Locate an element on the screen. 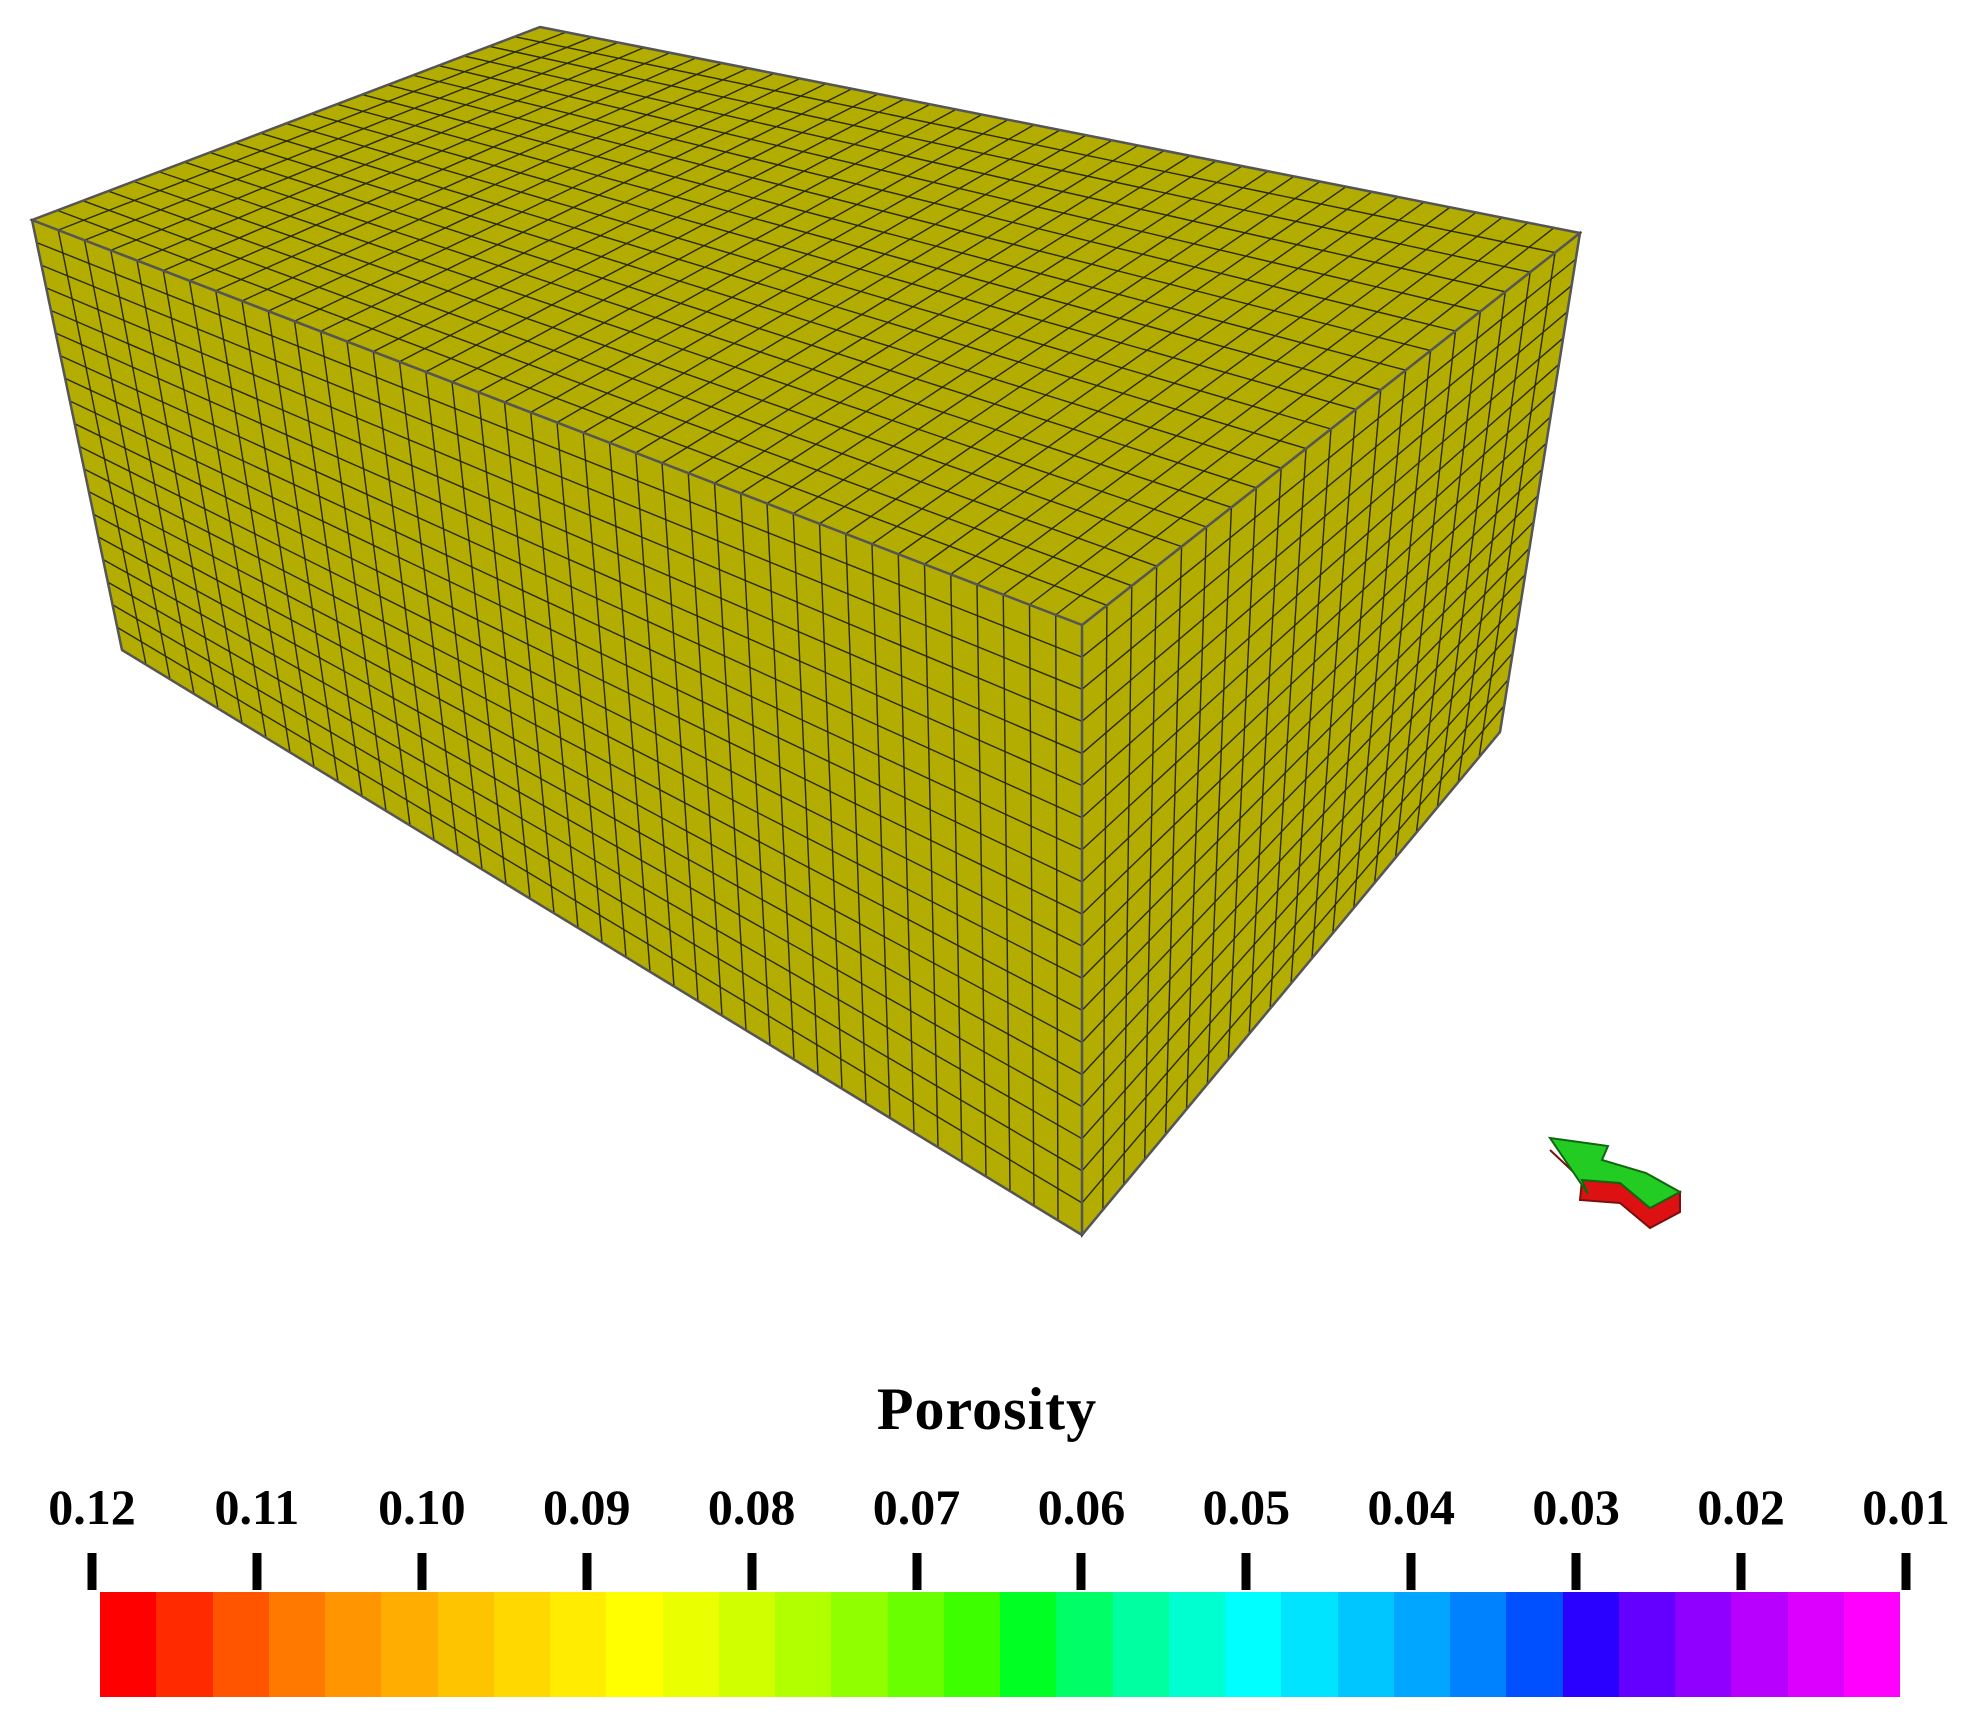 This screenshot has width=1974, height=1720. colorbar-title: Porosity is located at coordinates (987, 1409).